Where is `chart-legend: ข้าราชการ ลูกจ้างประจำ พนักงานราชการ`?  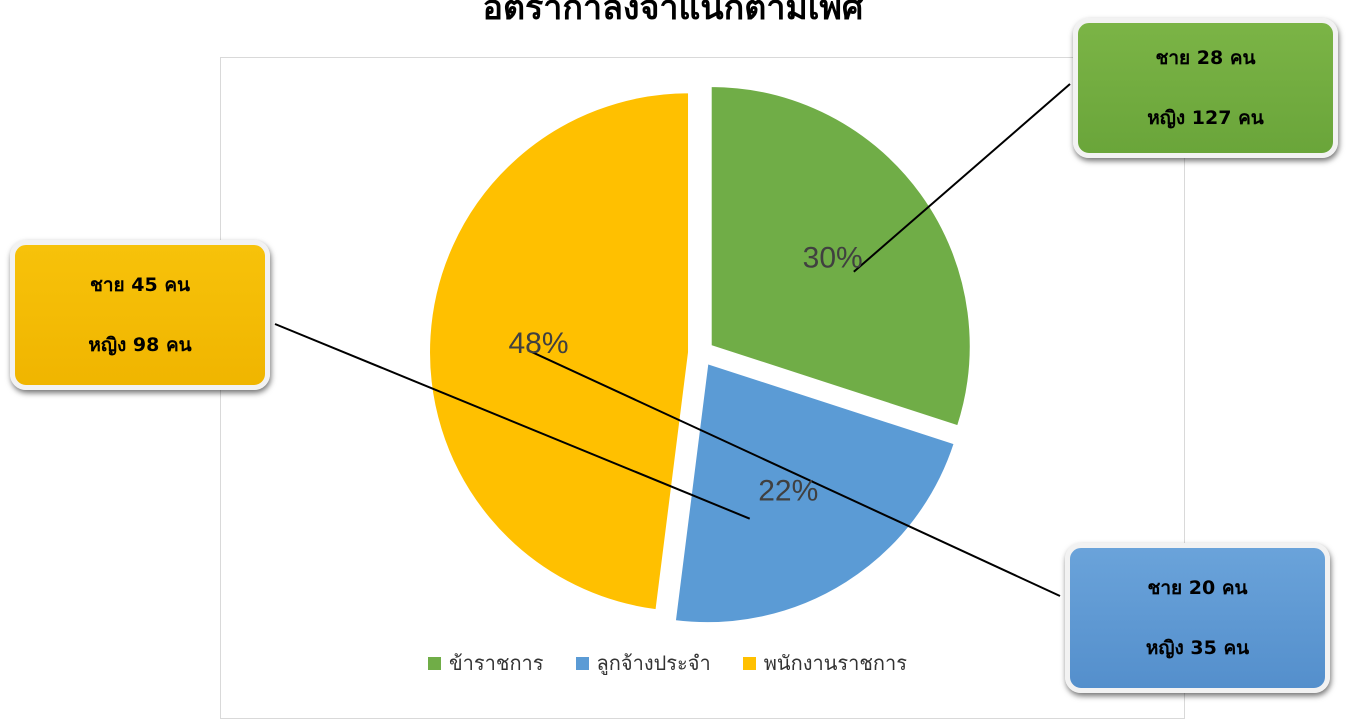
chart-legend: ข้าราชการ ลูกจ้างประจำ พนักงานราชการ is located at coordinates (667, 663).